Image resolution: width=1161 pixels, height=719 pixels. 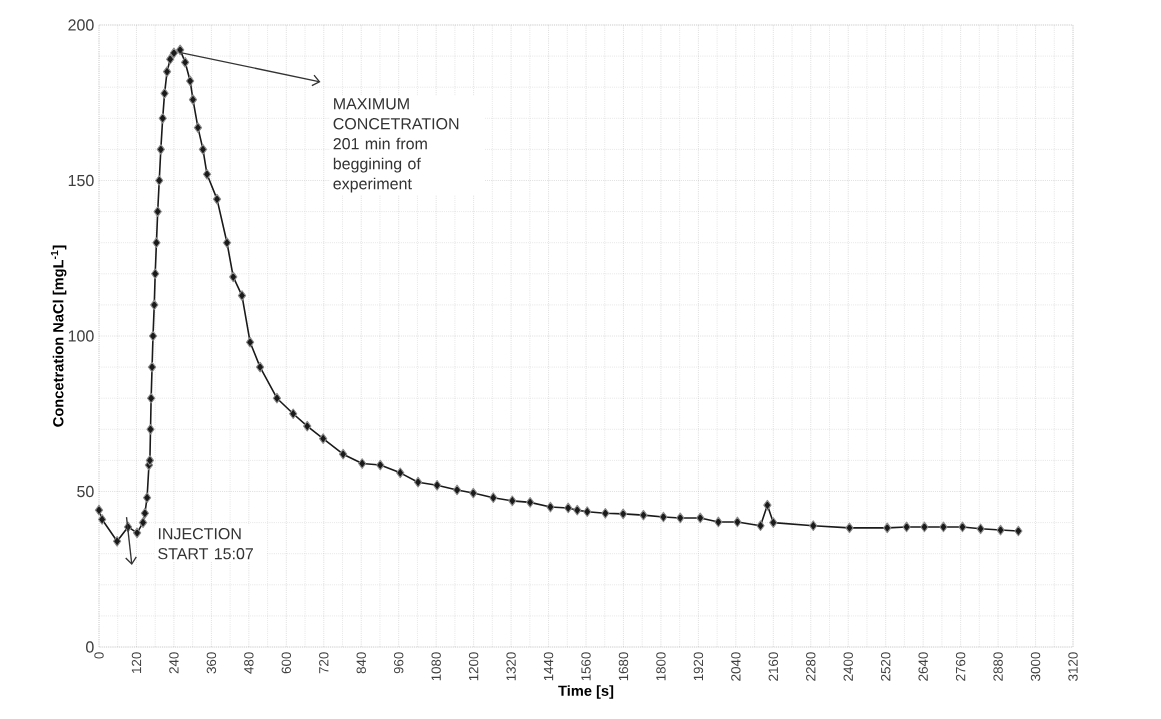 I want to click on x-tick-label: 960, so click(x=398, y=663).